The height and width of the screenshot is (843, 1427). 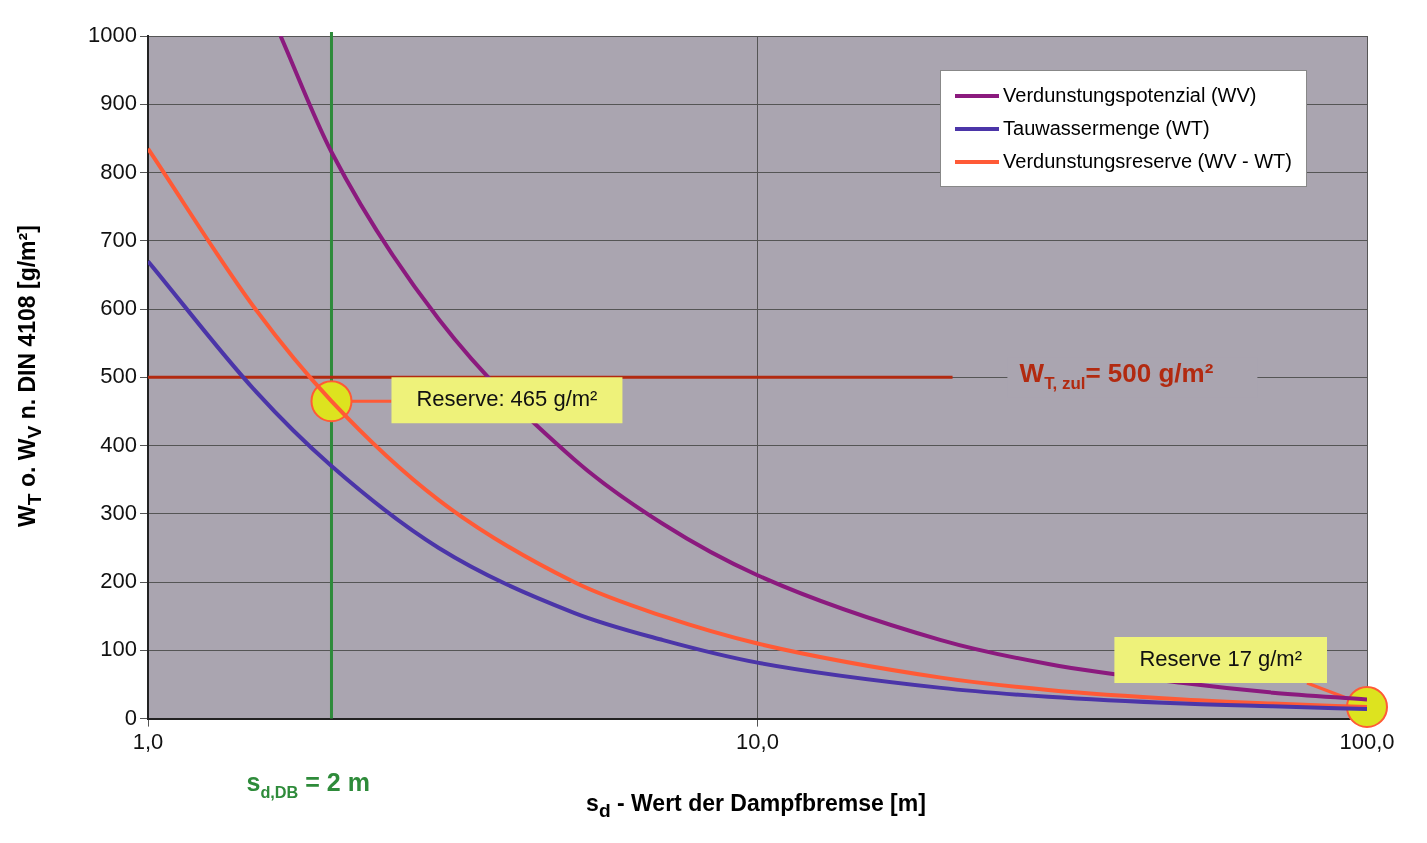 What do you see at coordinates (118, 376) in the screenshot?
I see `y-tick-label: 500` at bounding box center [118, 376].